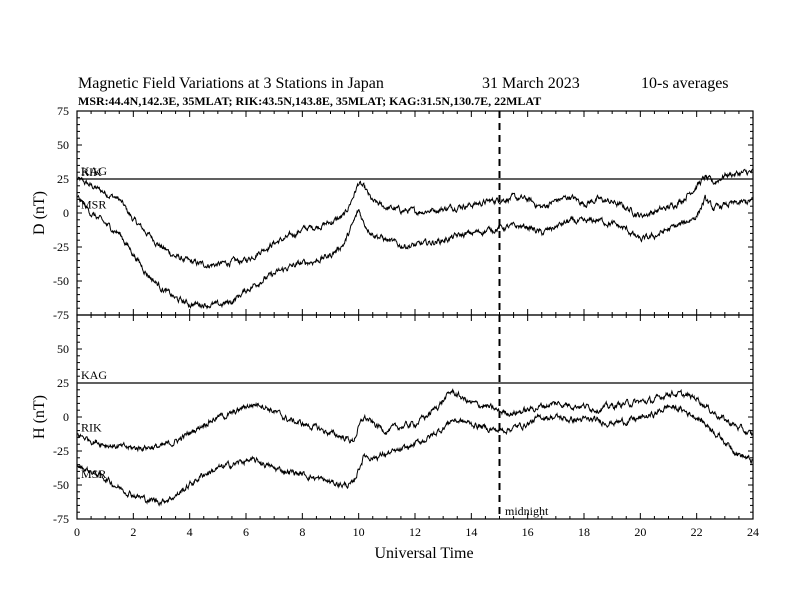 This screenshot has height=612, width=792. Describe the element at coordinates (302, 532) in the screenshot. I see `x-tick-label: 8` at that location.